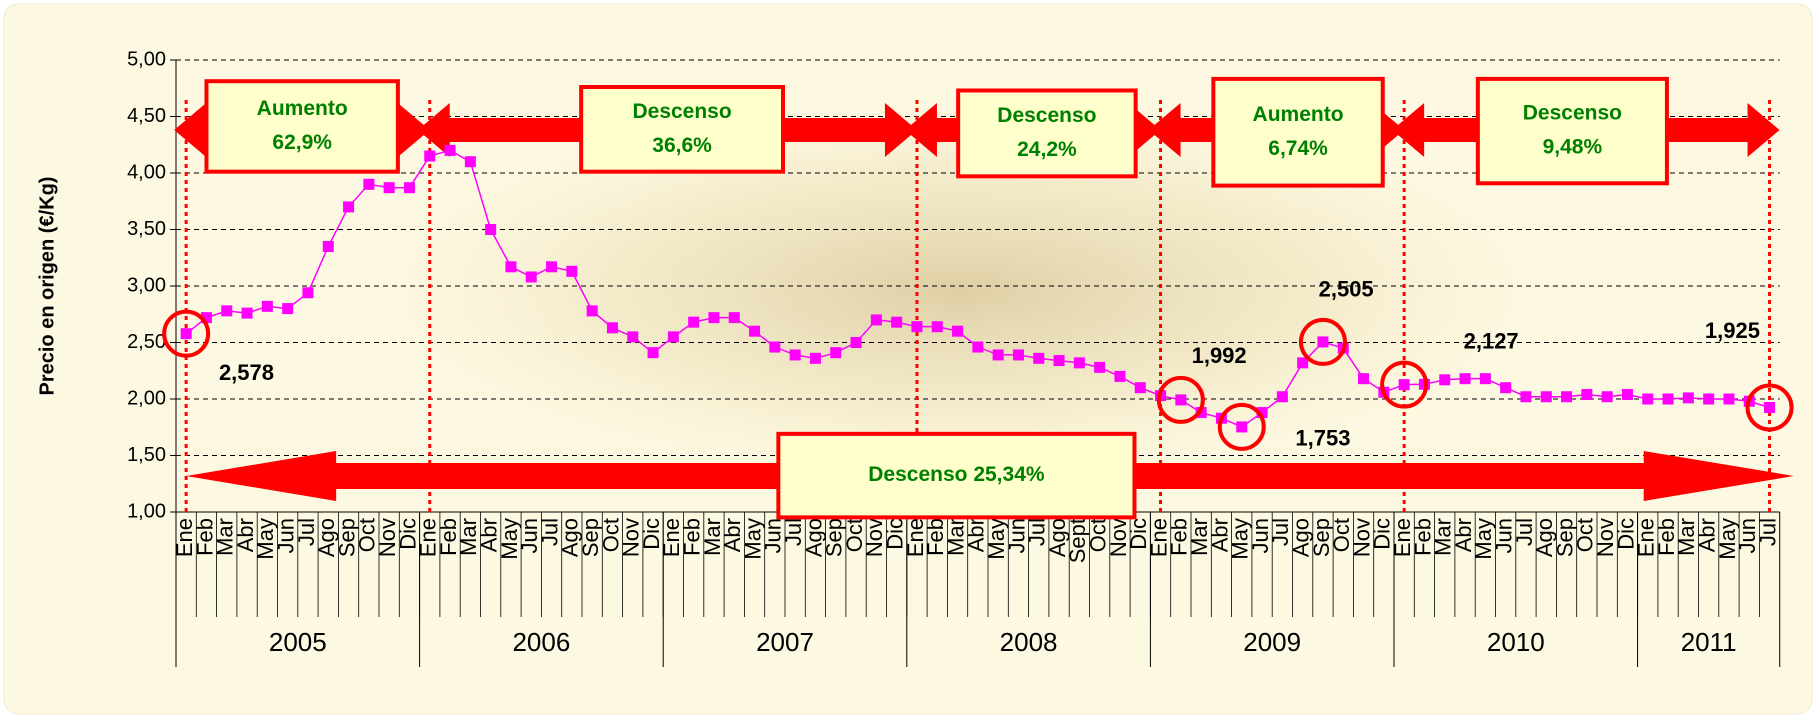  I want to click on value-label: 2,505, so click(1346, 289).